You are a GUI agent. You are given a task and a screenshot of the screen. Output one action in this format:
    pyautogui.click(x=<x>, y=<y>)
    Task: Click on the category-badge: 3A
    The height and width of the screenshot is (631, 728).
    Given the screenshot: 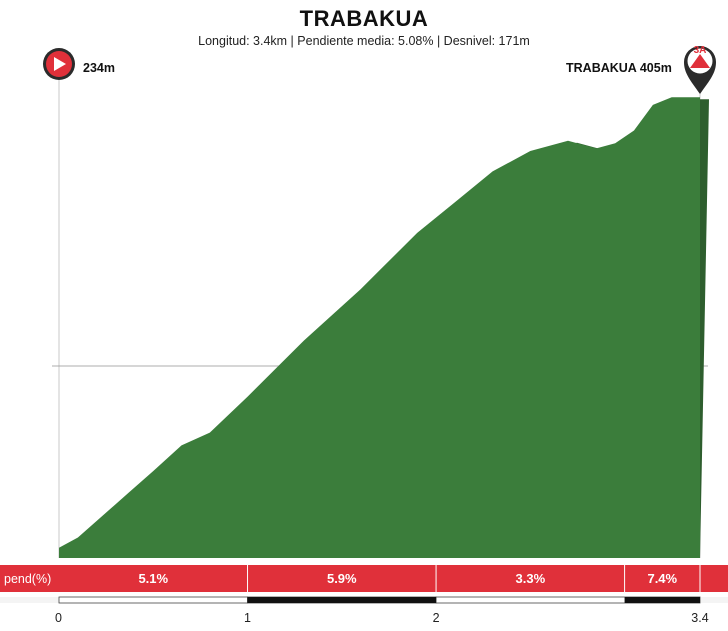 What is the action you would take?
    pyautogui.click(x=700, y=50)
    